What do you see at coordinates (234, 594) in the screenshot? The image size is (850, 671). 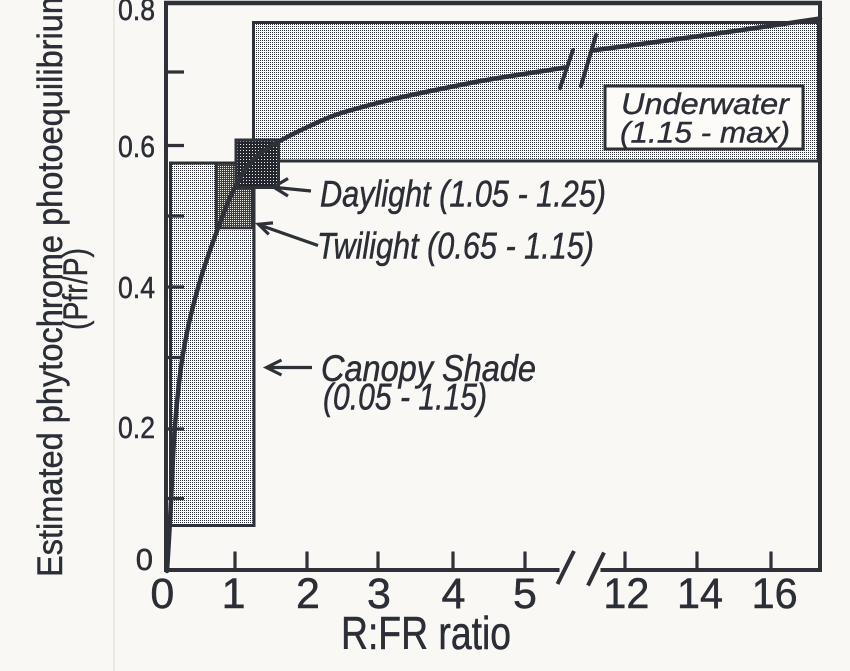 I see `svg-text: 1` at bounding box center [234, 594].